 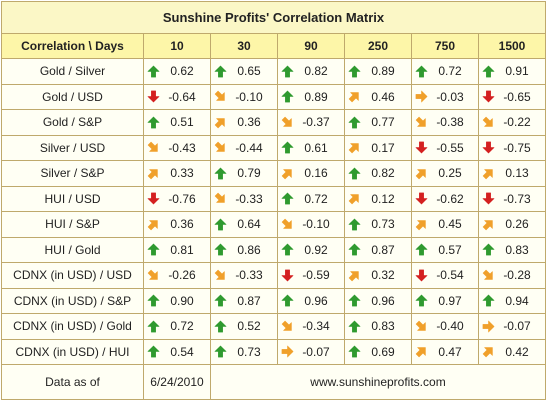 I want to click on correlation-cell: 0.79, so click(x=244, y=173).